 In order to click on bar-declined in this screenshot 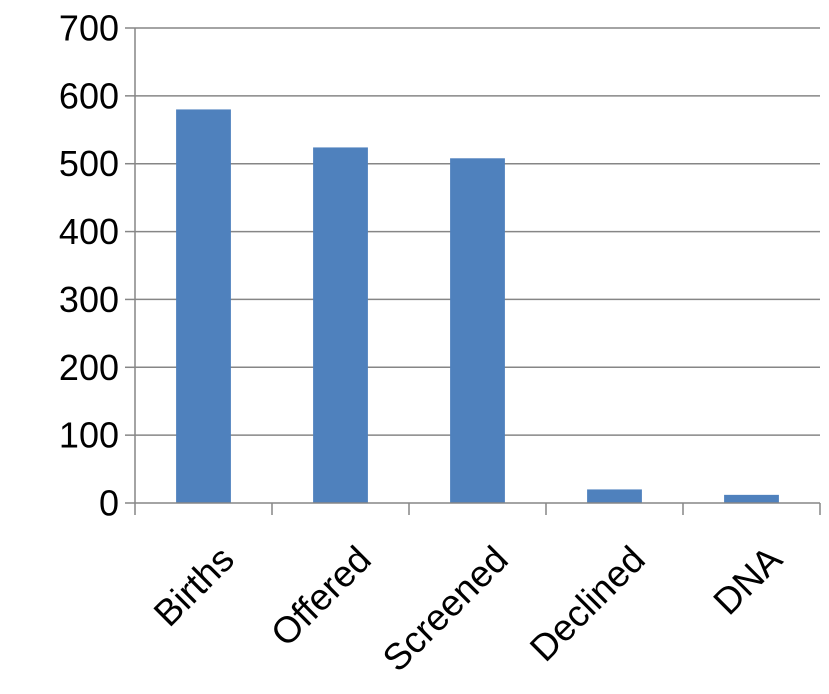, I will do `click(614, 496)`.